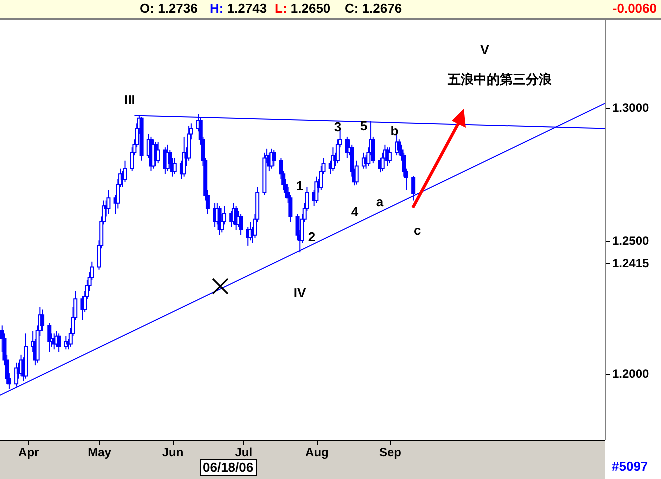 The height and width of the screenshot is (479, 661). Describe the element at coordinates (317, 453) in the screenshot. I see `x-tick-label: Aug` at that location.